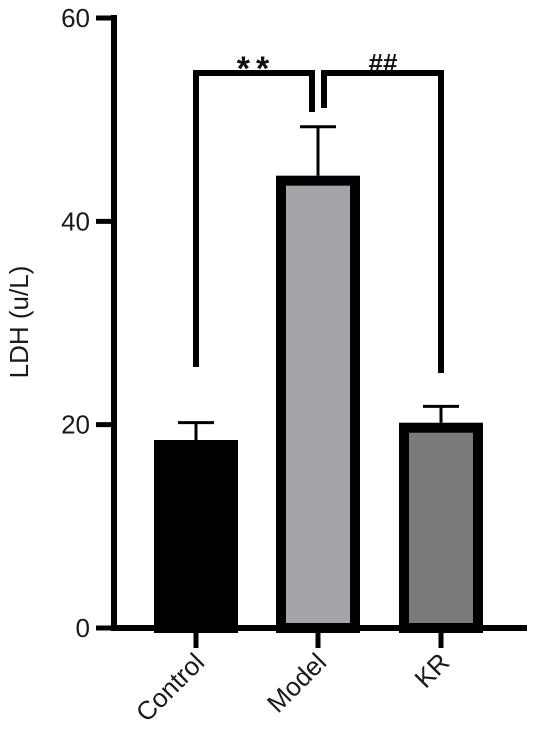 This screenshot has width=533, height=749. I want to click on bar-model, so click(318, 404).